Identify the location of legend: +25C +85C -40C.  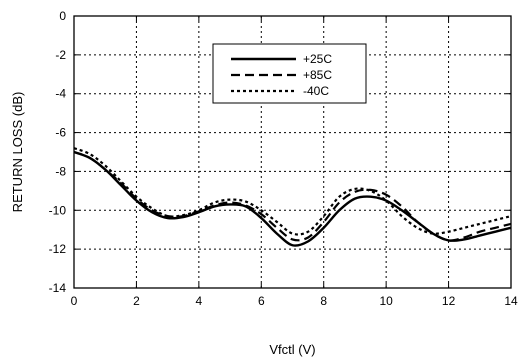
(289, 73).